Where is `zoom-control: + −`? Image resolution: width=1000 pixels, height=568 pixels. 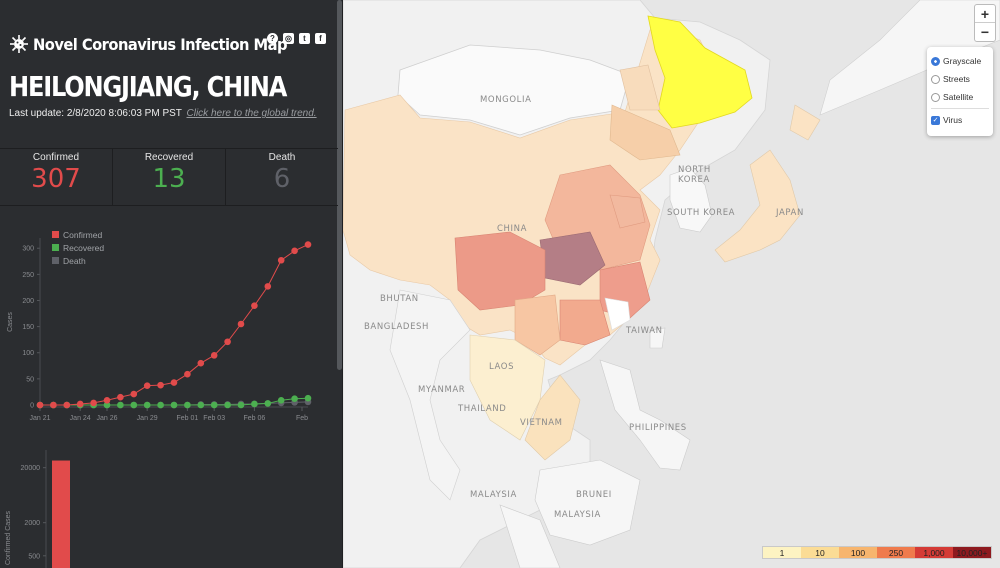
zoom-control: + − is located at coordinates (985, 23).